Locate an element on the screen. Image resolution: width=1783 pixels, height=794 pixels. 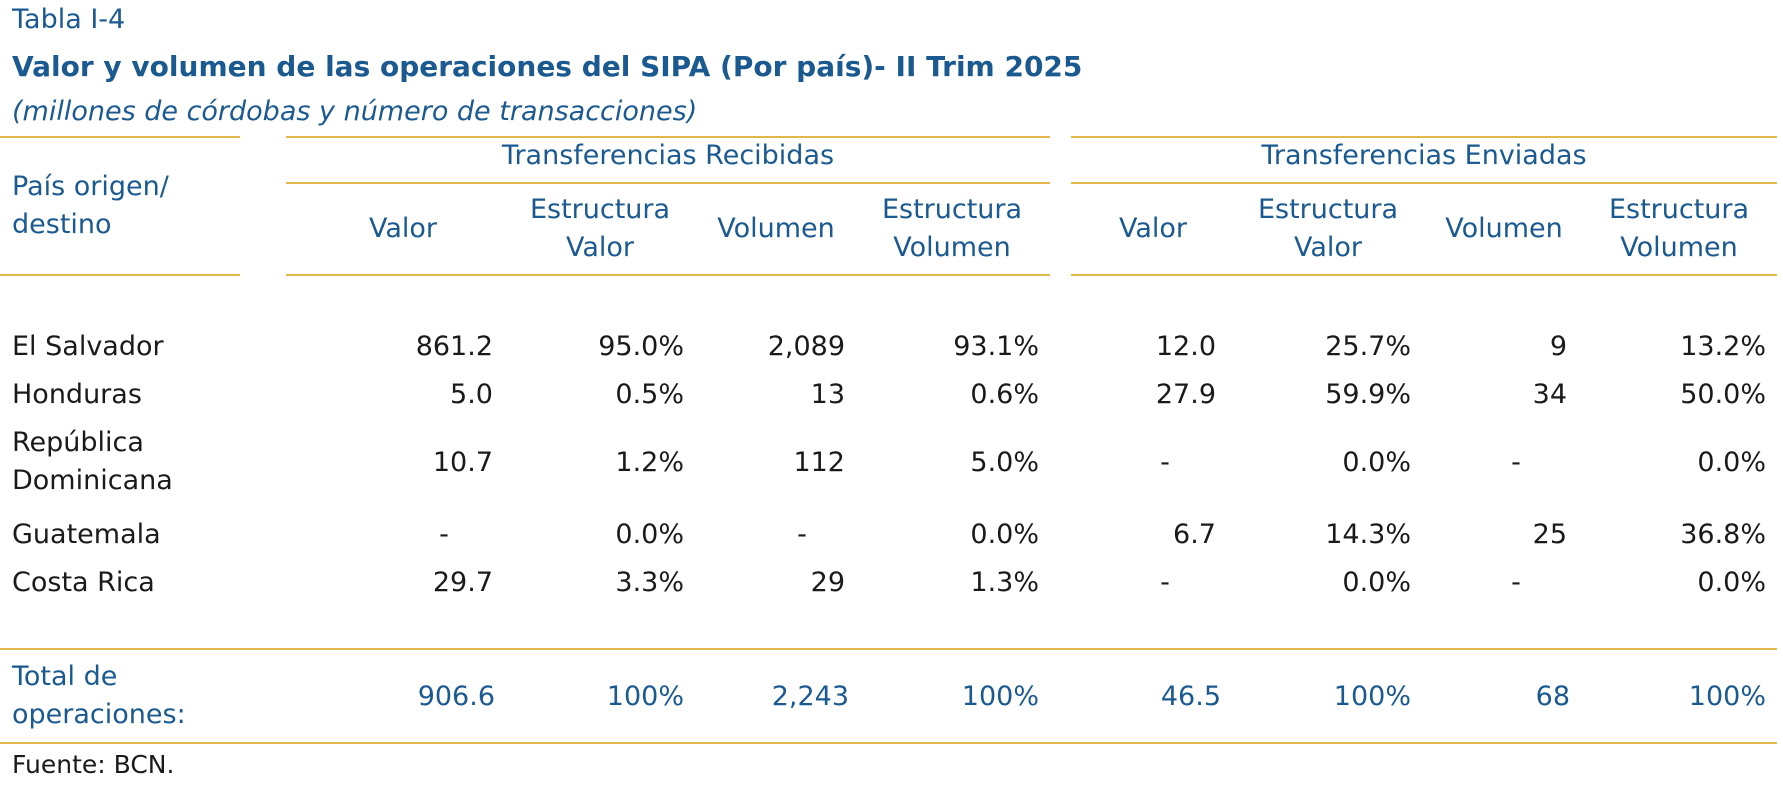
rule-group-received is located at coordinates (668, 183).